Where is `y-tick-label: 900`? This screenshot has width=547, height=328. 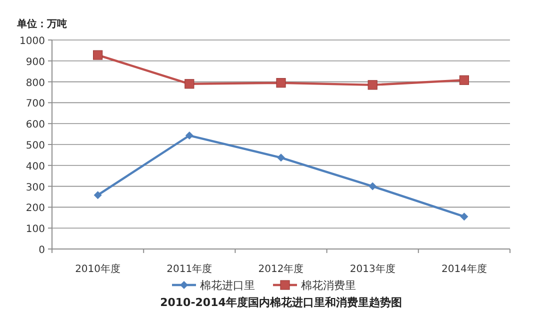
y-tick-label: 900 is located at coordinates (35, 62).